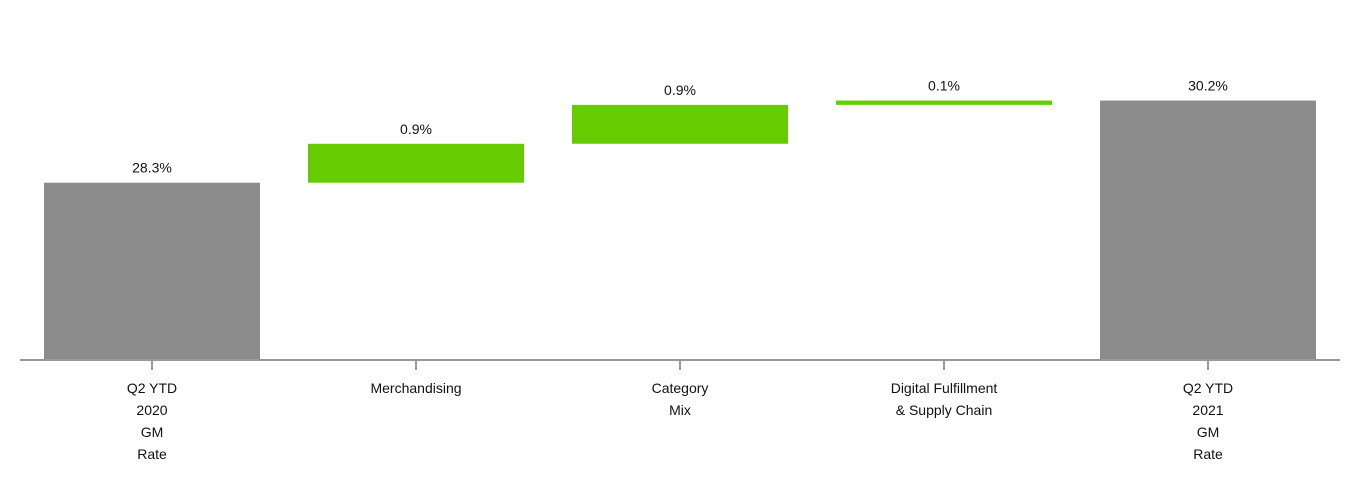 This screenshot has width=1360, height=480. Describe the element at coordinates (152, 168) in the screenshot. I see `value-label: 28.3%` at that location.